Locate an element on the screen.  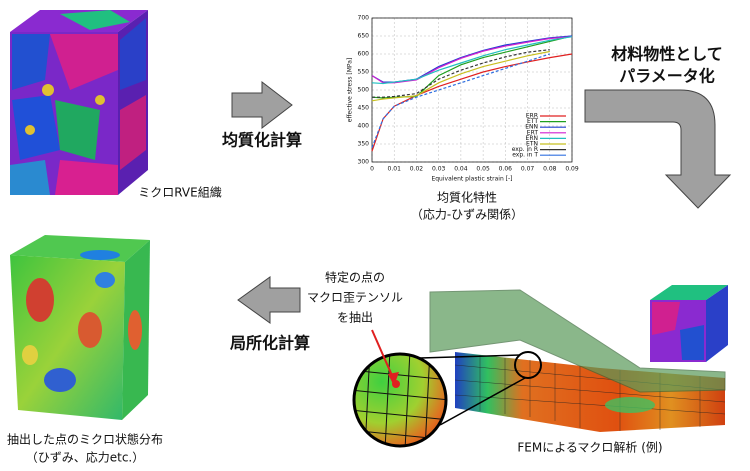
x-tick-label: 0.01 is located at coordinates (395, 169).